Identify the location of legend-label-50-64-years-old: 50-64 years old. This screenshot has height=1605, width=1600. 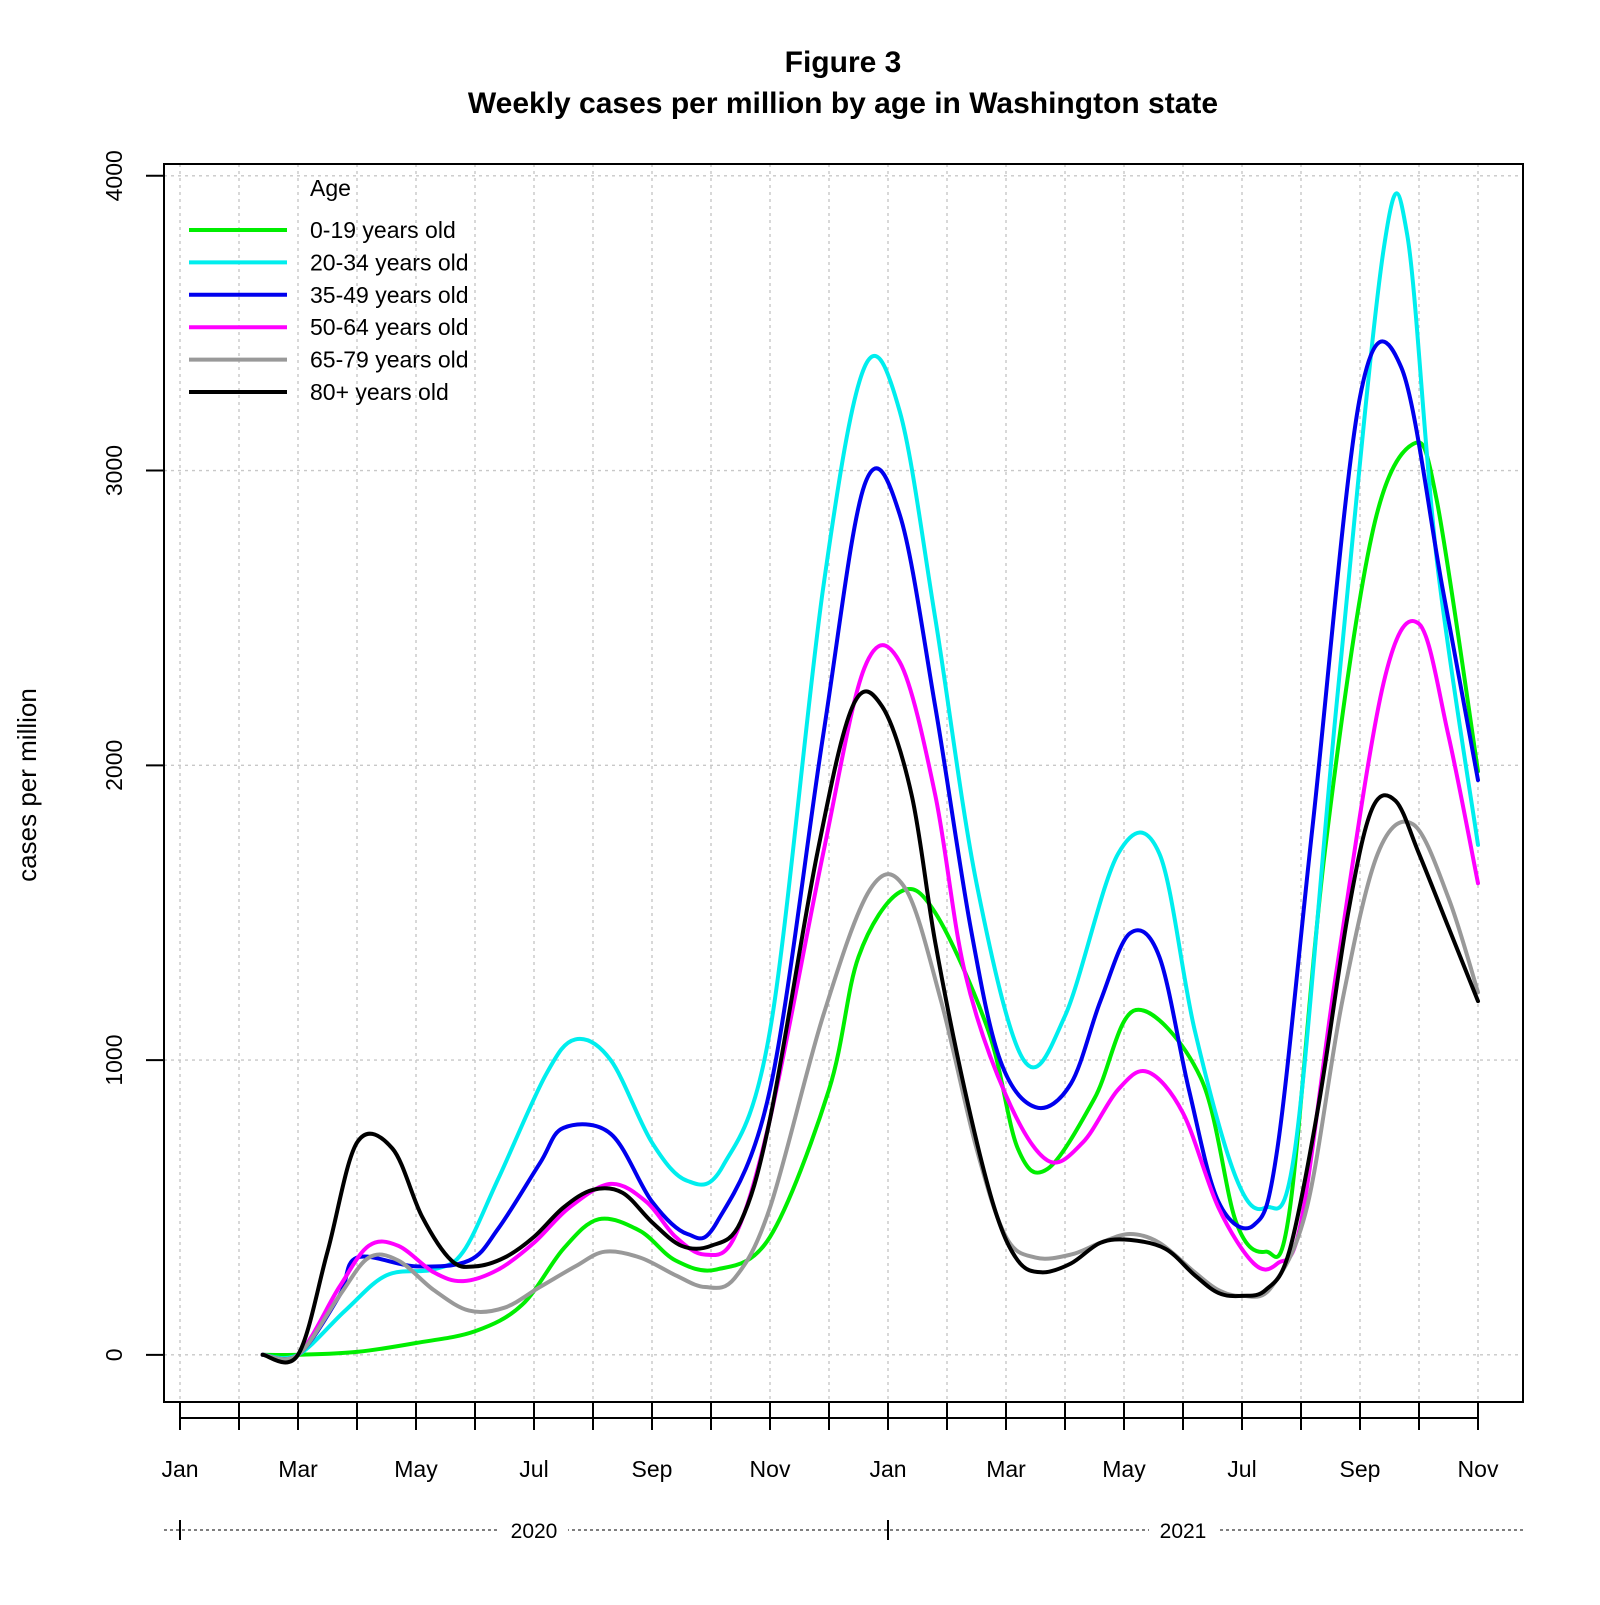
(389, 327).